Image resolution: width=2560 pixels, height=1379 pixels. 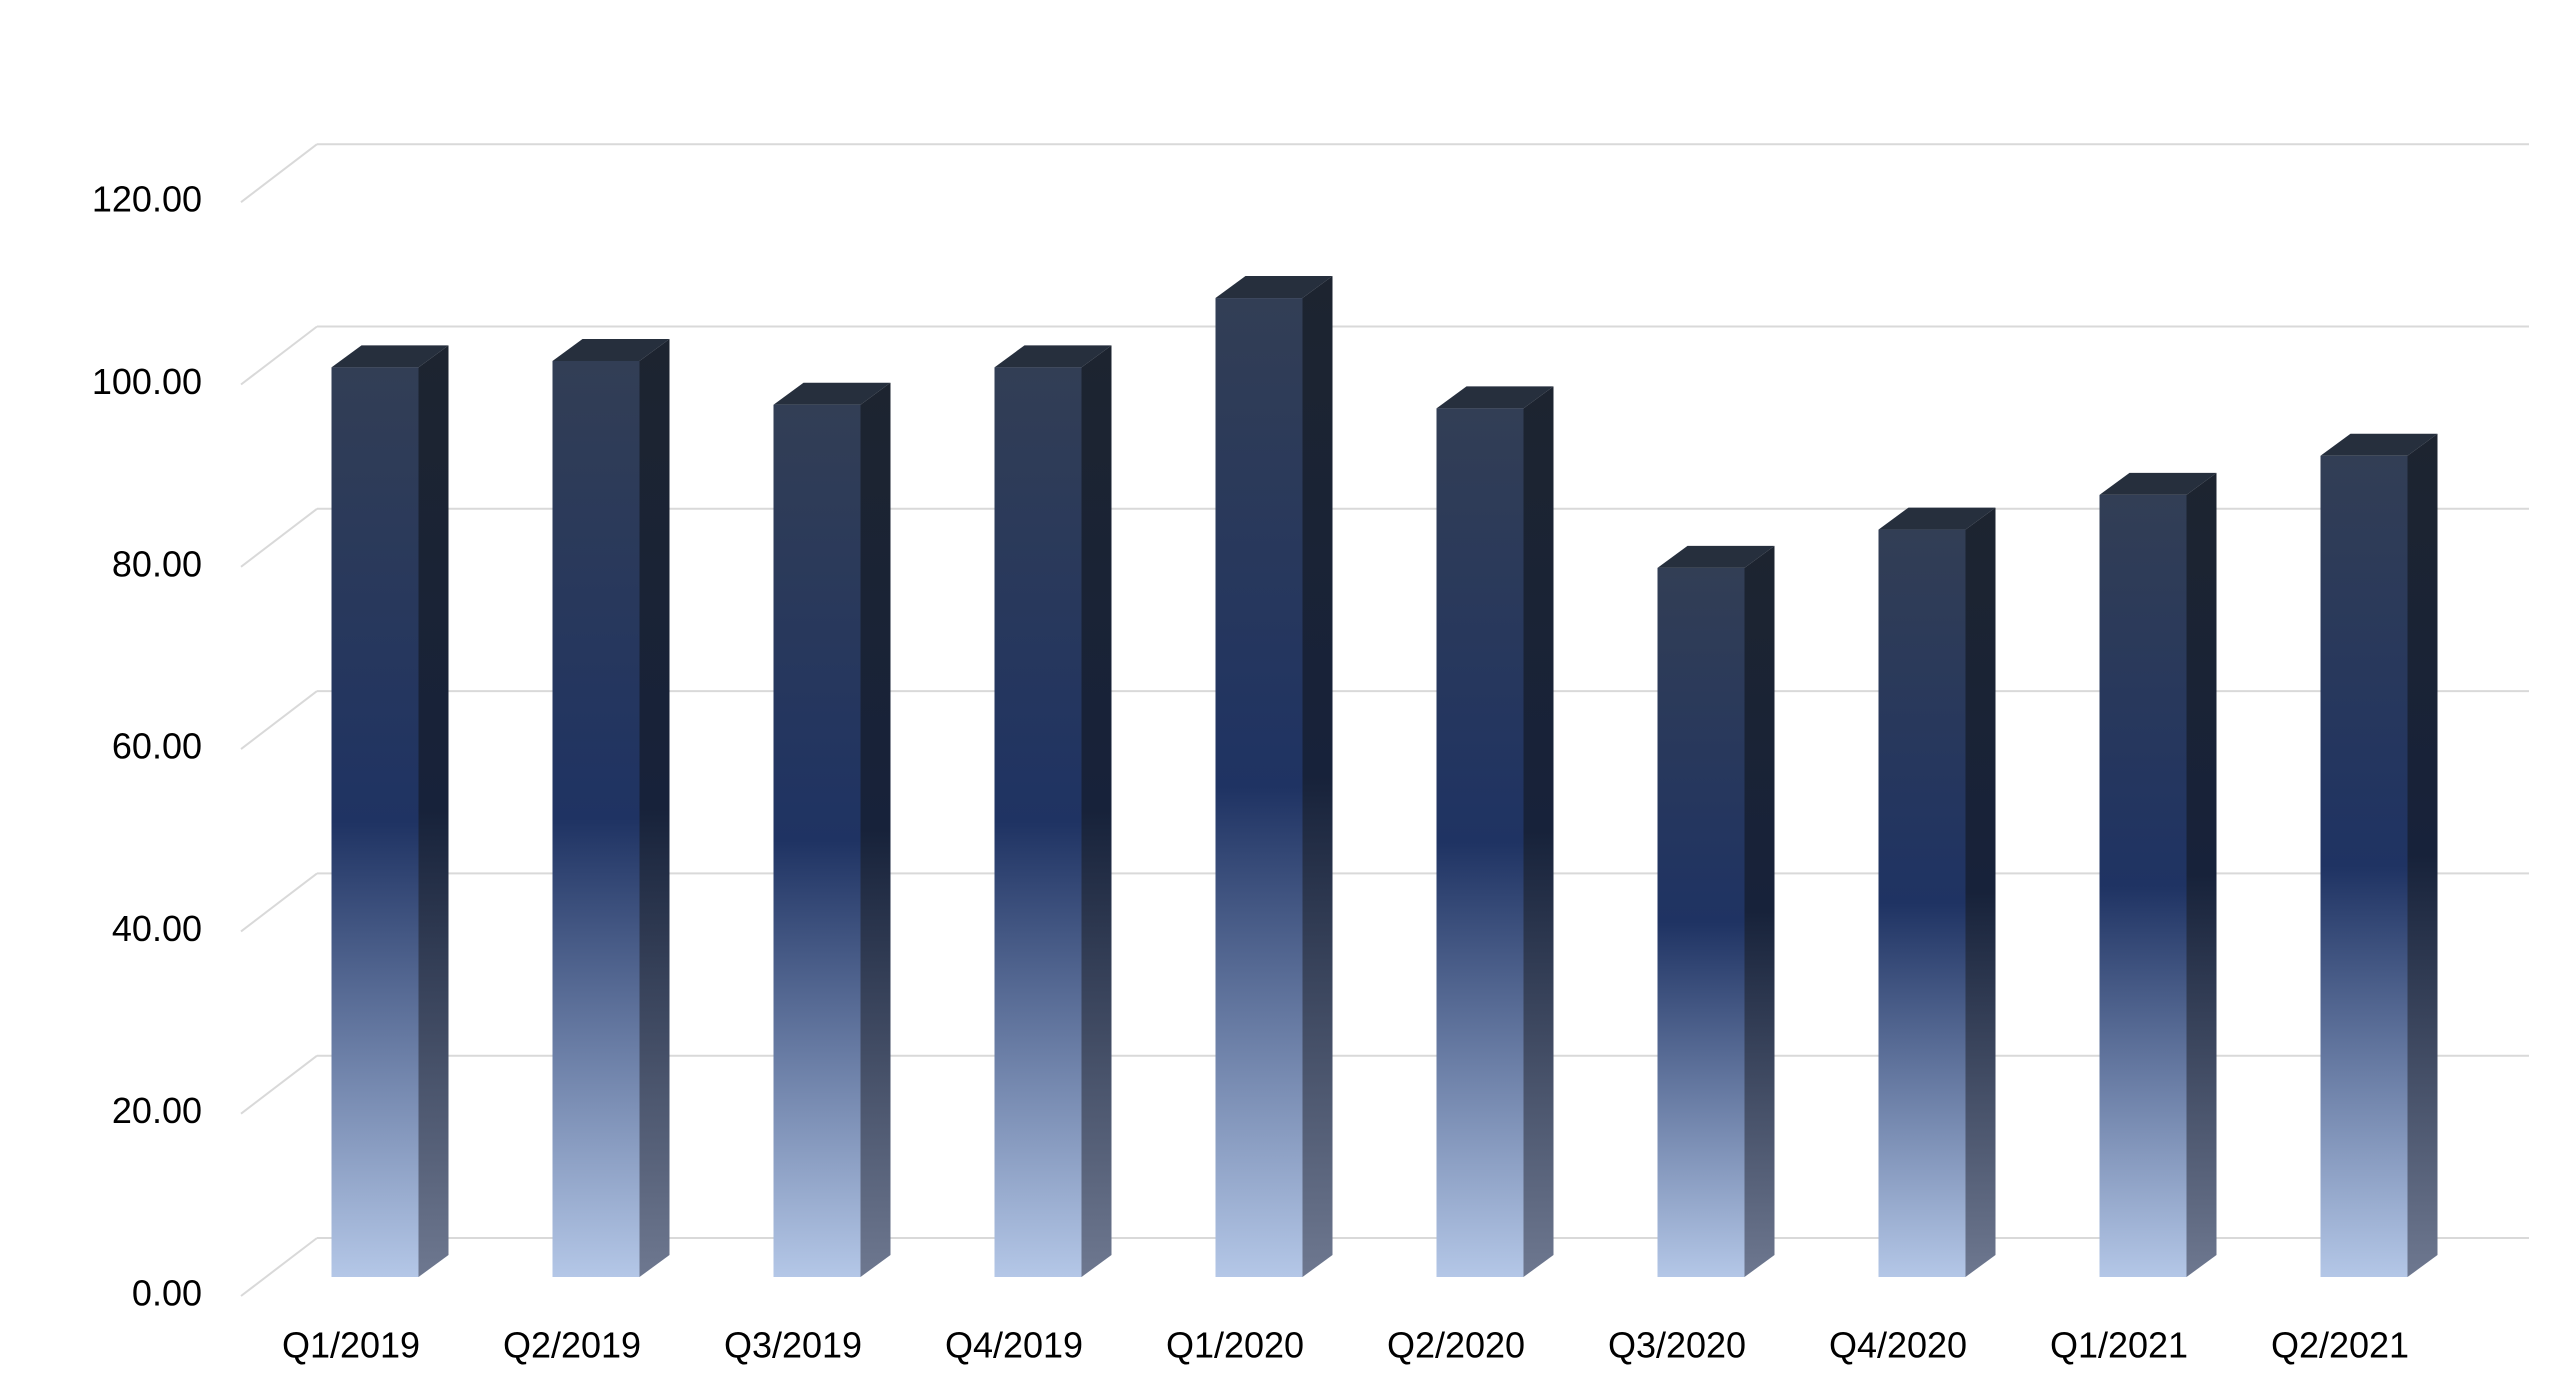 I want to click on x-tick-label: Q1/2021, so click(x=2119, y=1345).